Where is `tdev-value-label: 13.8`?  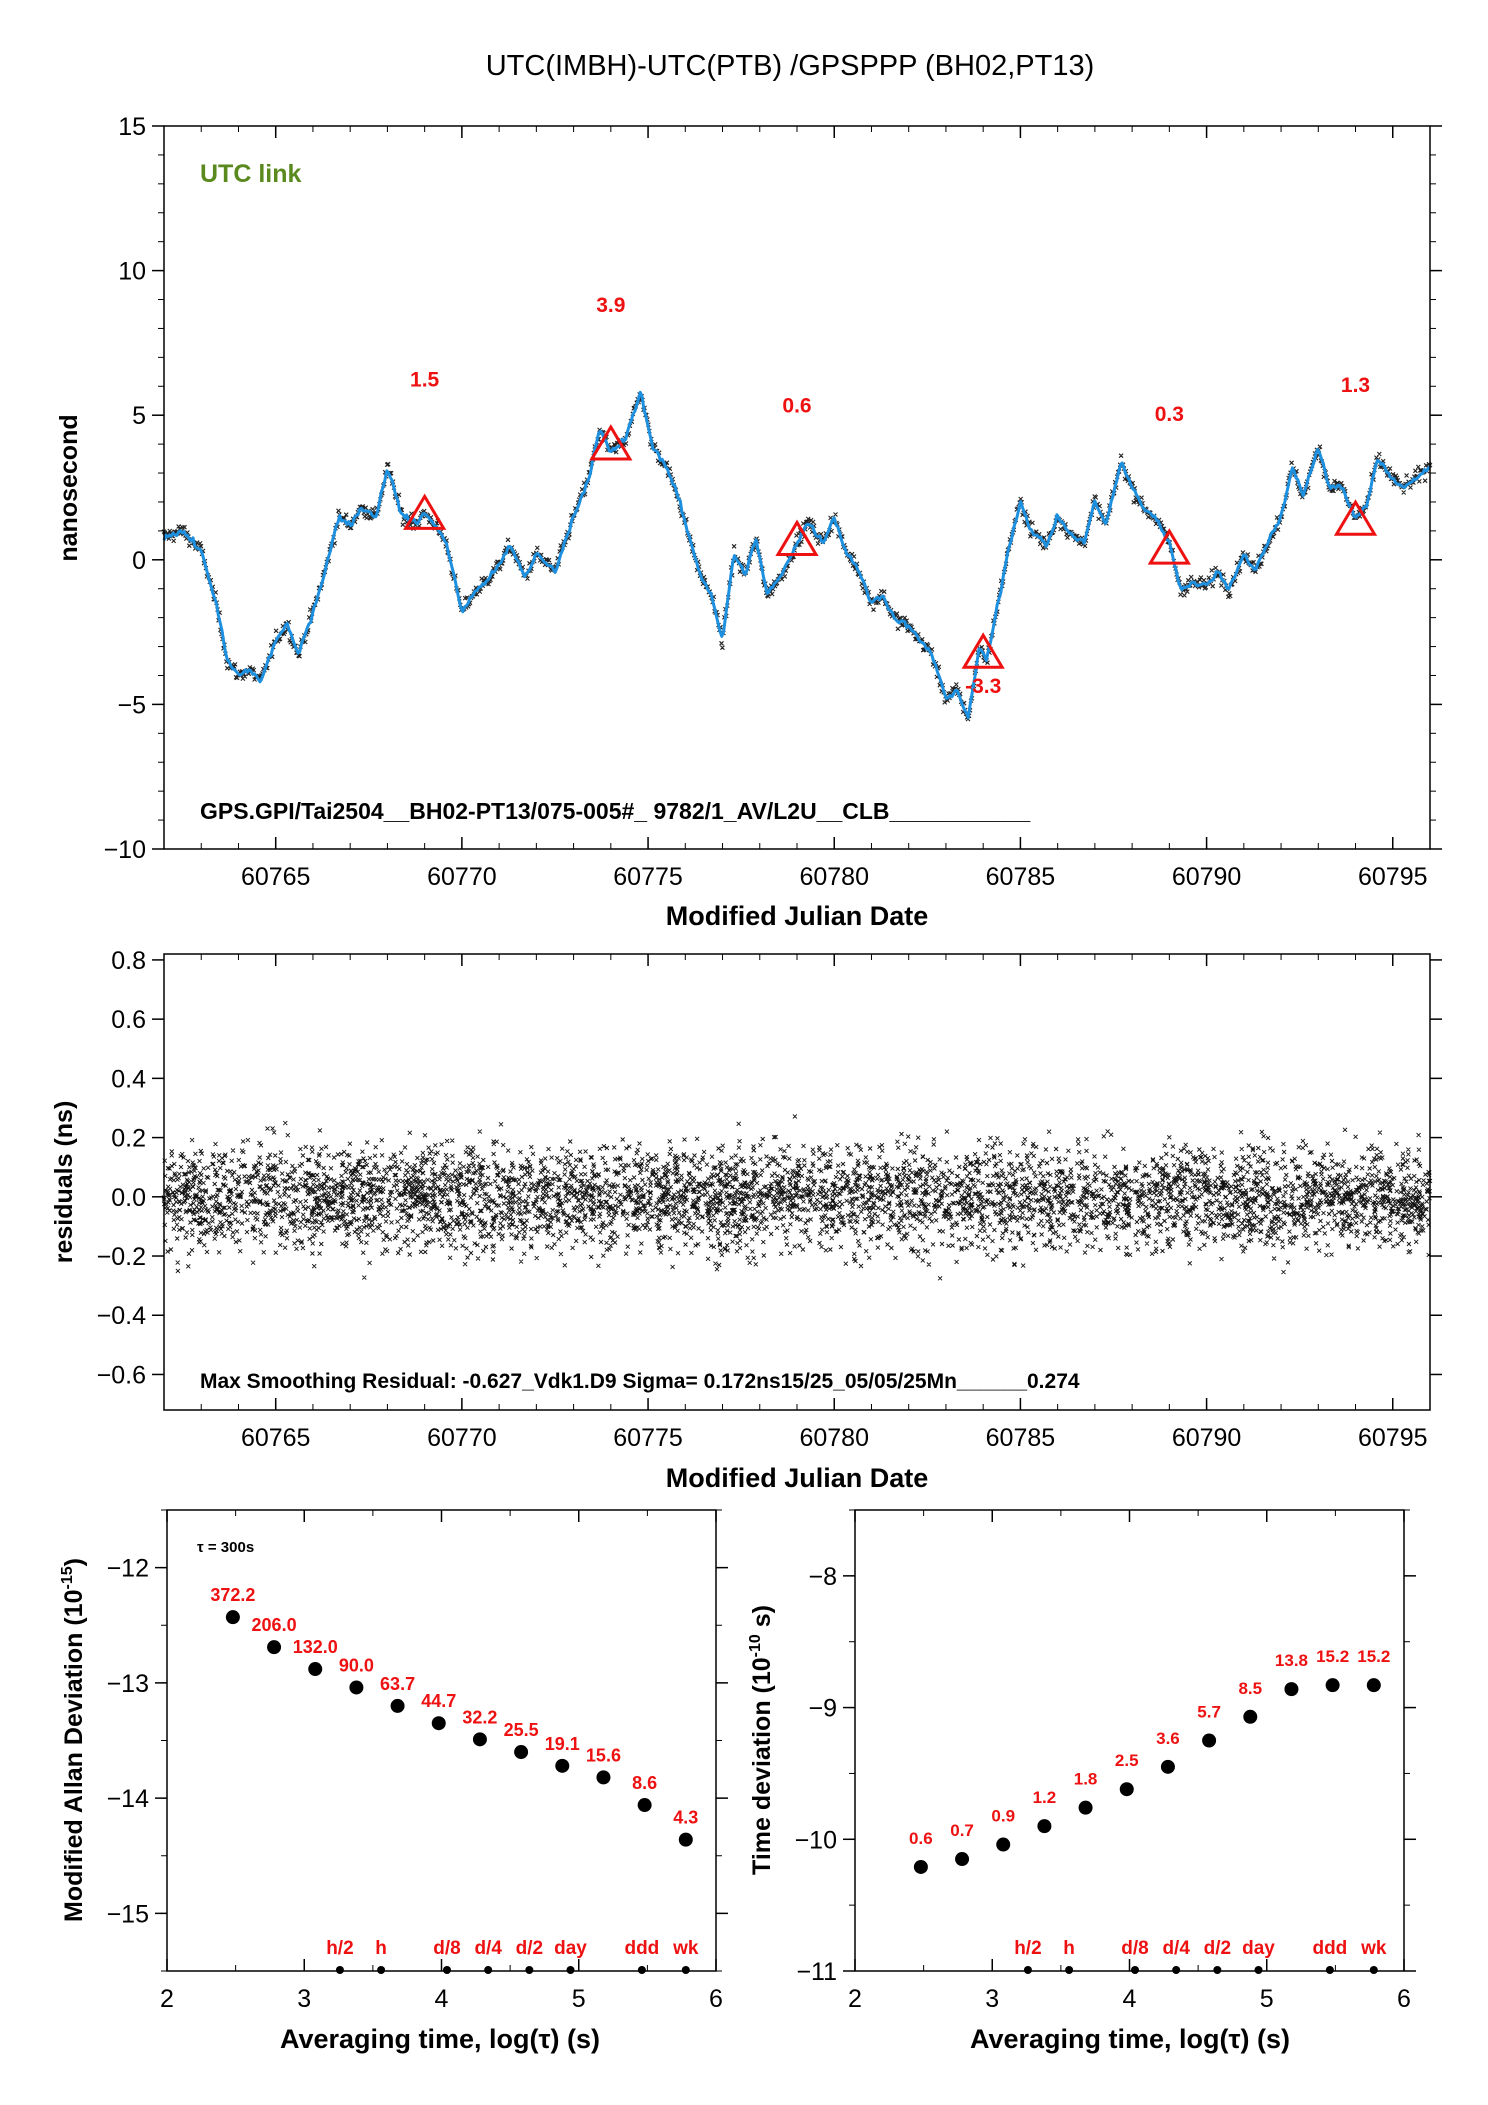
tdev-value-label: 13.8 is located at coordinates (1291, 1660).